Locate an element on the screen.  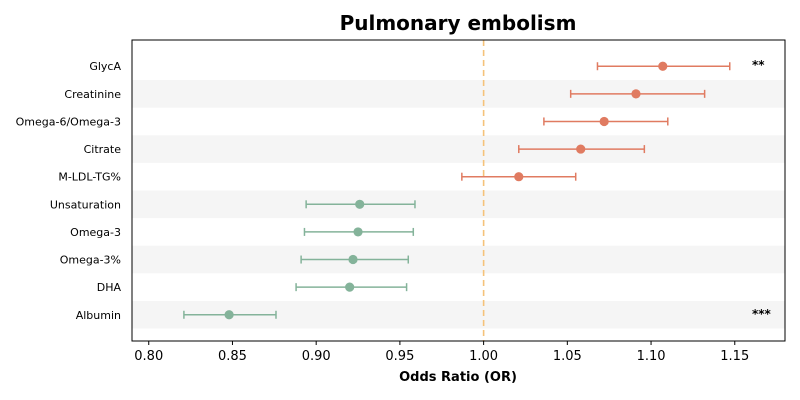
category-label: Unsaturation is located at coordinates (85, 204).